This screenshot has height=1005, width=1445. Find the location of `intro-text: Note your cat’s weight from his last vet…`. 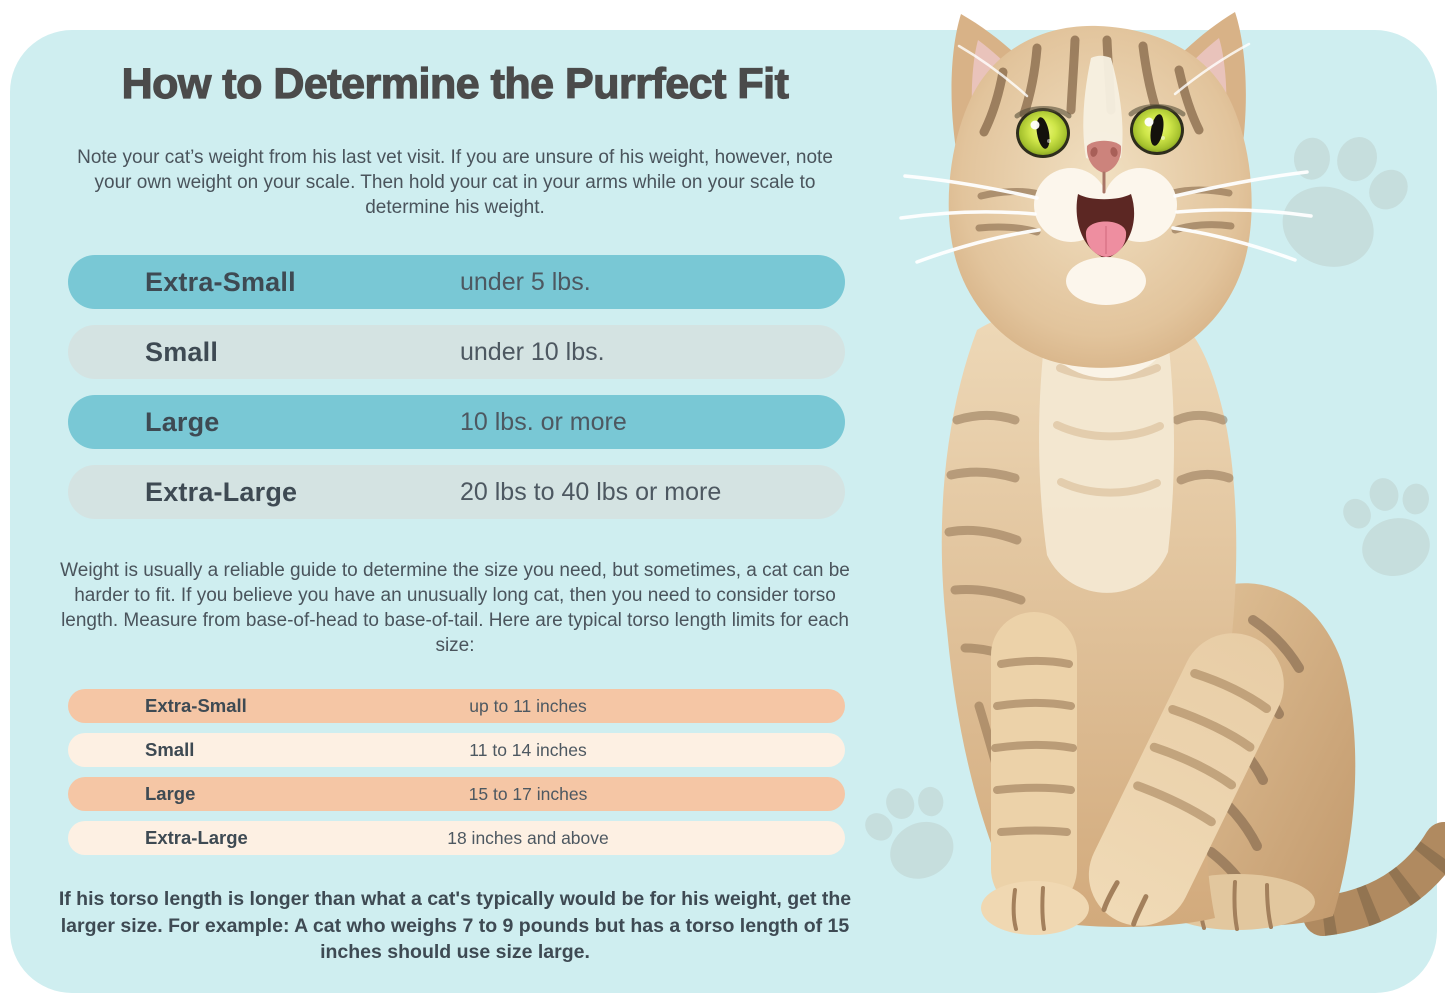

intro-text: Note your cat’s weight from his last vet… is located at coordinates (455, 182).